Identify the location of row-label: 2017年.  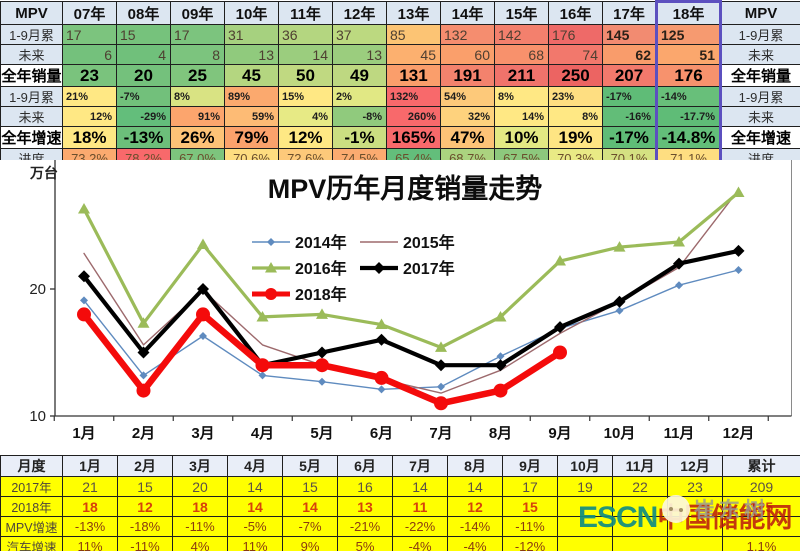
(31, 486).